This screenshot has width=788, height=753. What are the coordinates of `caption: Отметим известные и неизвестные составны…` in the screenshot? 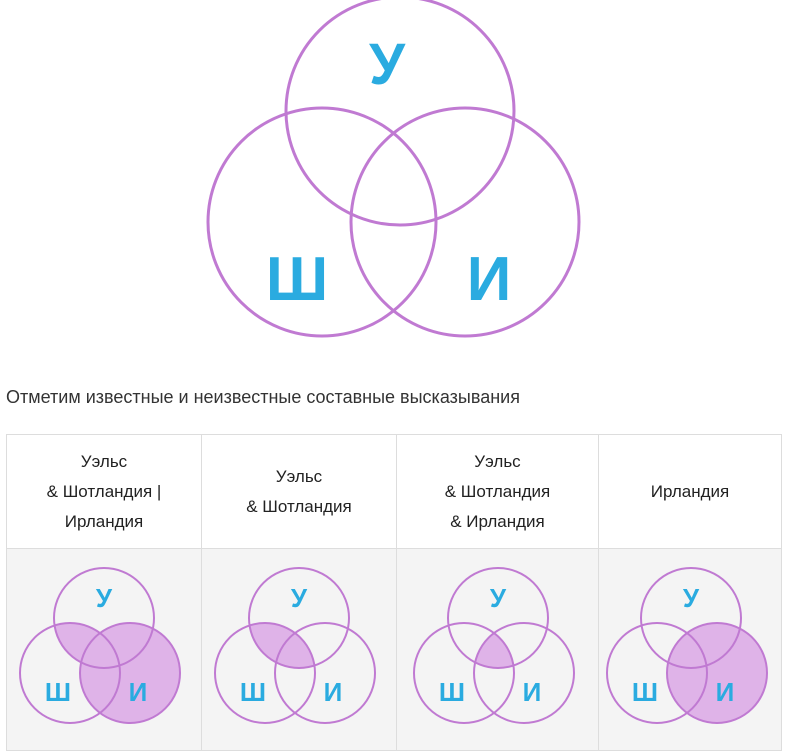 It's located at (263, 397).